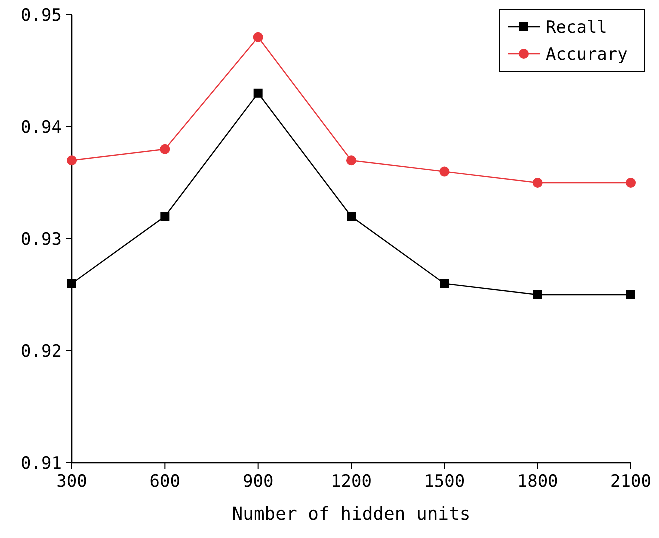  Describe the element at coordinates (41, 16) in the screenshot. I see `y-tick-label: 0.95` at that location.